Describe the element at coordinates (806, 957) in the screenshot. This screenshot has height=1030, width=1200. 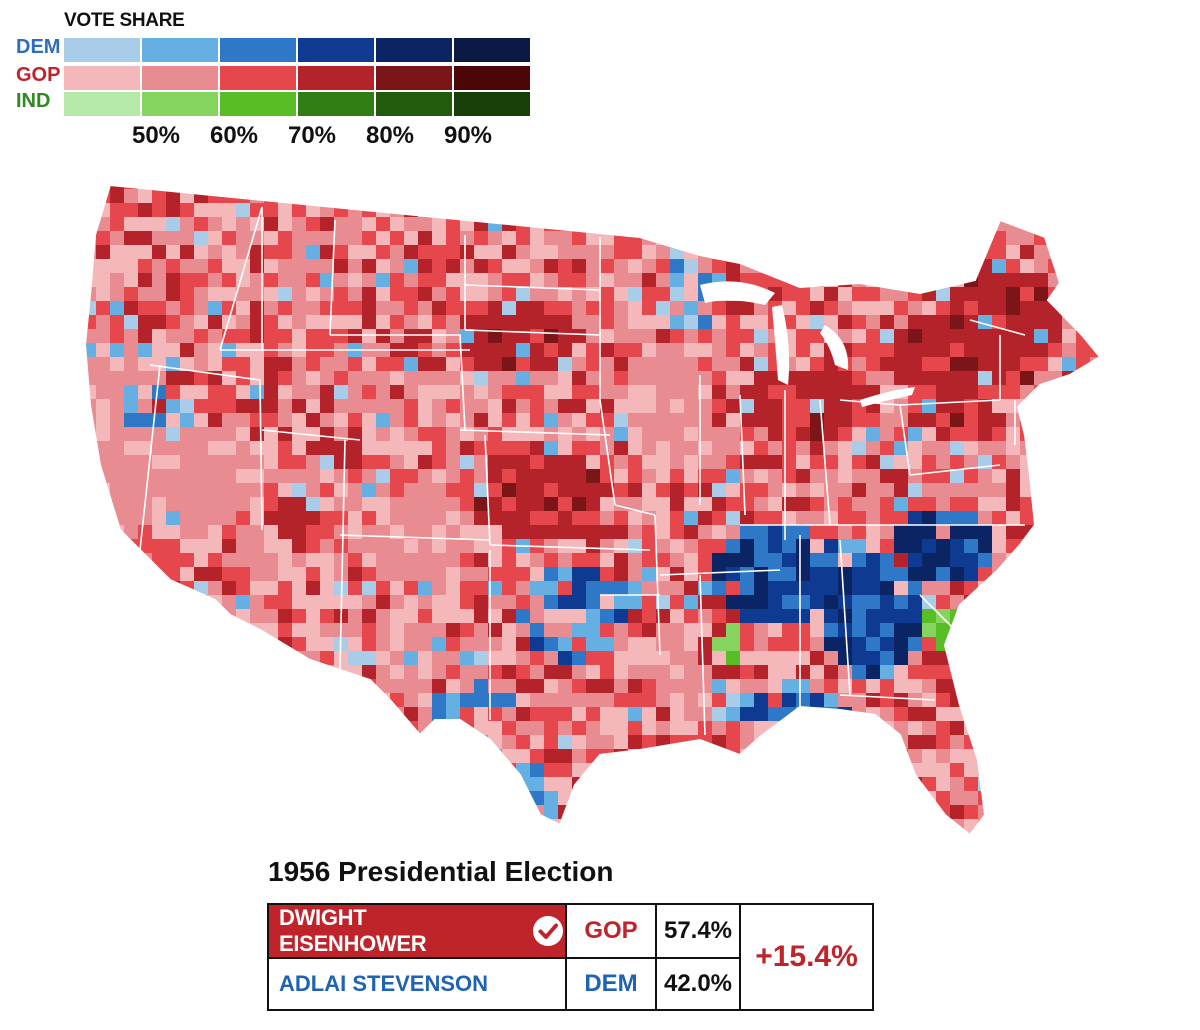
I see `margin-cell: +15.4%` at that location.